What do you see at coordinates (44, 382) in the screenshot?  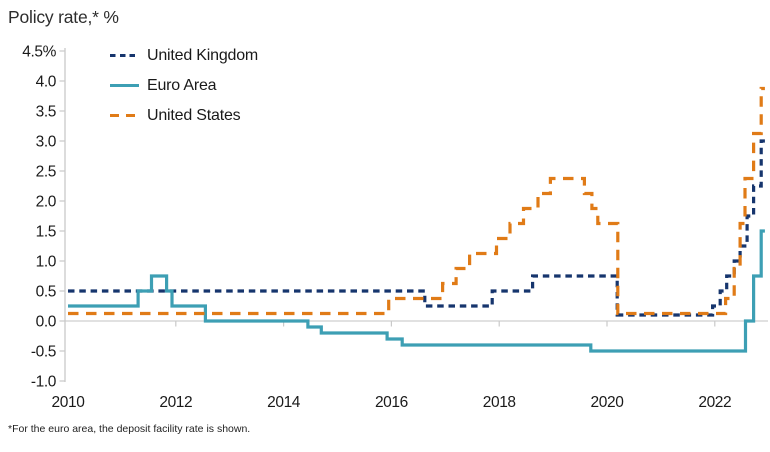 I see `y-axis-label: -1.0` at bounding box center [44, 382].